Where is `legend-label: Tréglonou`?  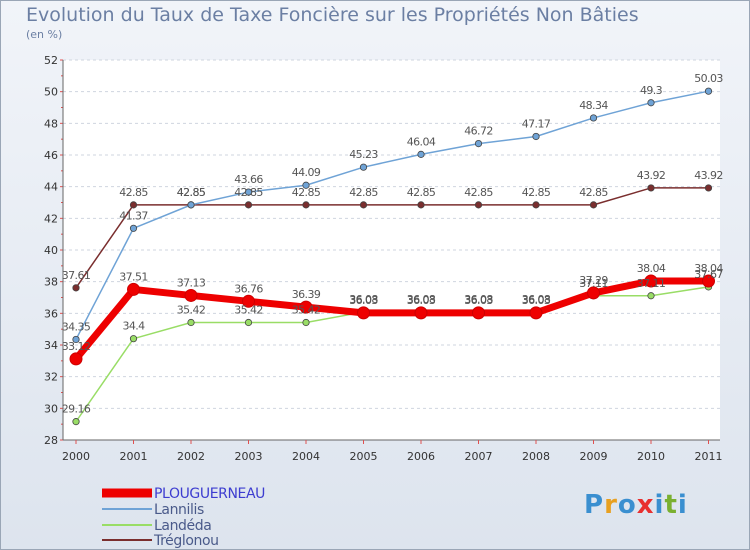 legend-label: Tréglonou is located at coordinates (186, 541).